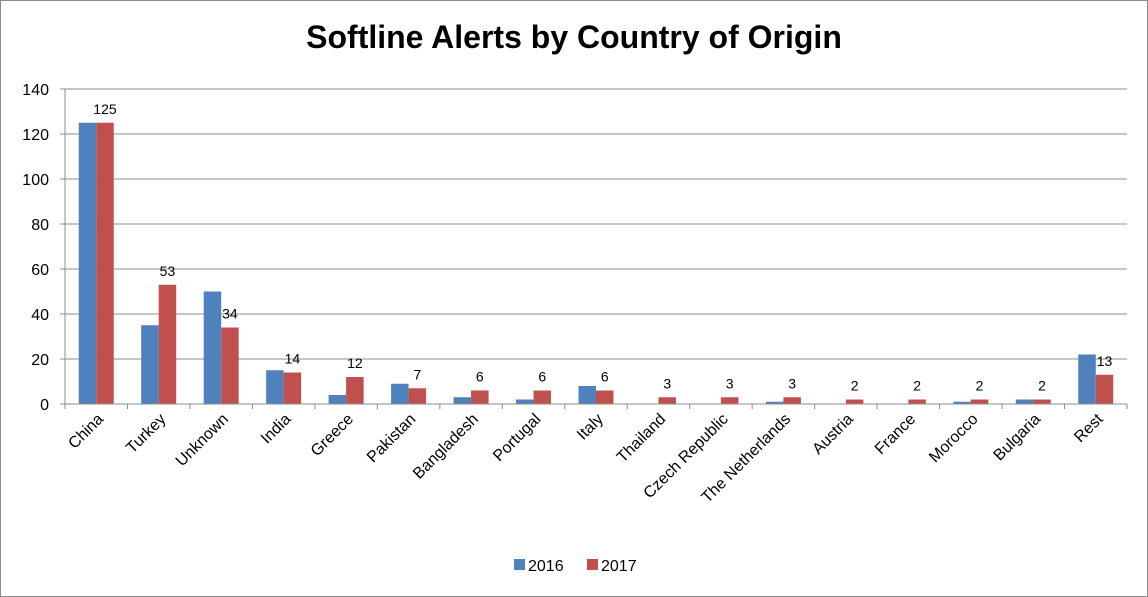 The image size is (1148, 597). I want to click on bar-2017-czech-republic, so click(729, 400).